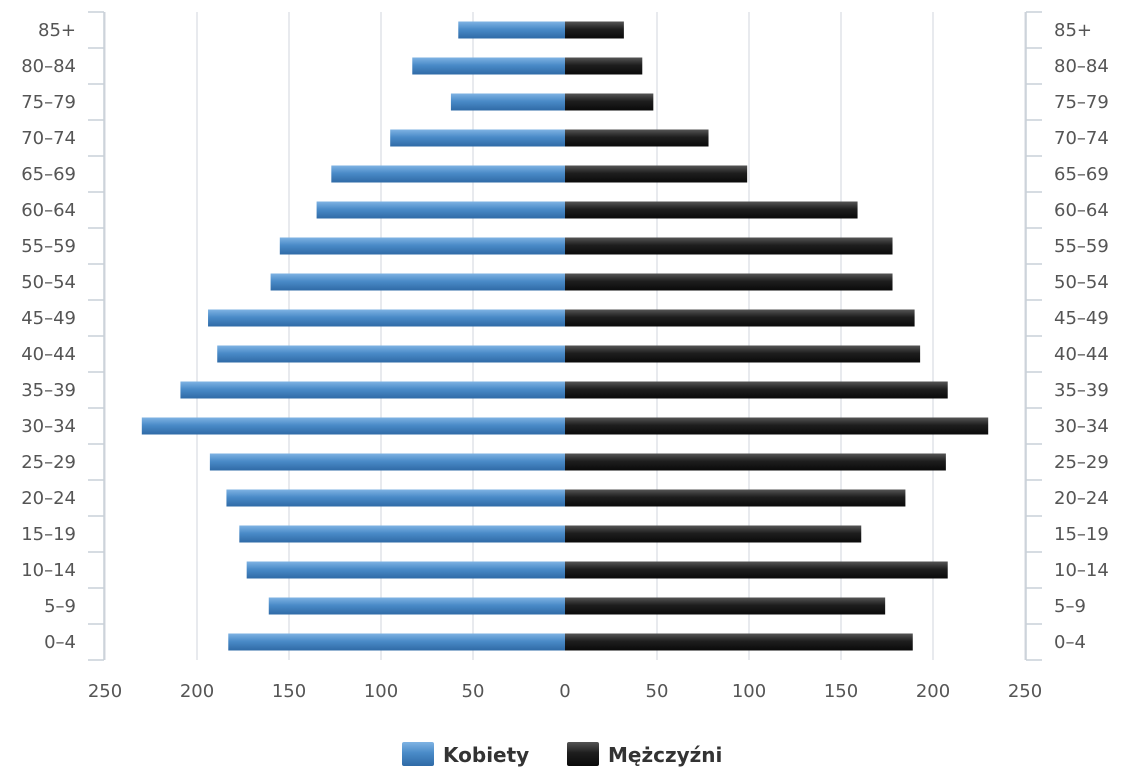  Describe the element at coordinates (48, 210) in the screenshot. I see `age-label-left: 60–64` at that location.